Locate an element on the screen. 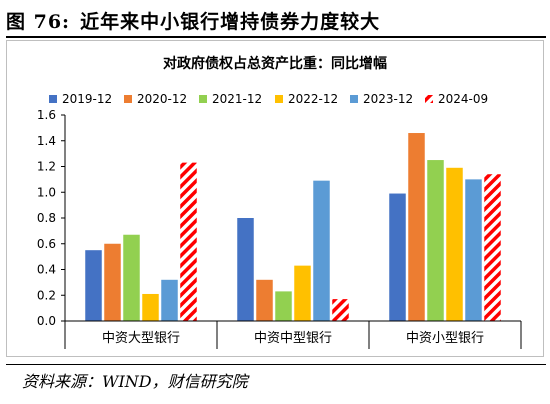 Image resolution: width=550 pixels, height=404 pixels. chart-title: 对政府债权占总资产比重：同比增幅 is located at coordinates (275, 63).